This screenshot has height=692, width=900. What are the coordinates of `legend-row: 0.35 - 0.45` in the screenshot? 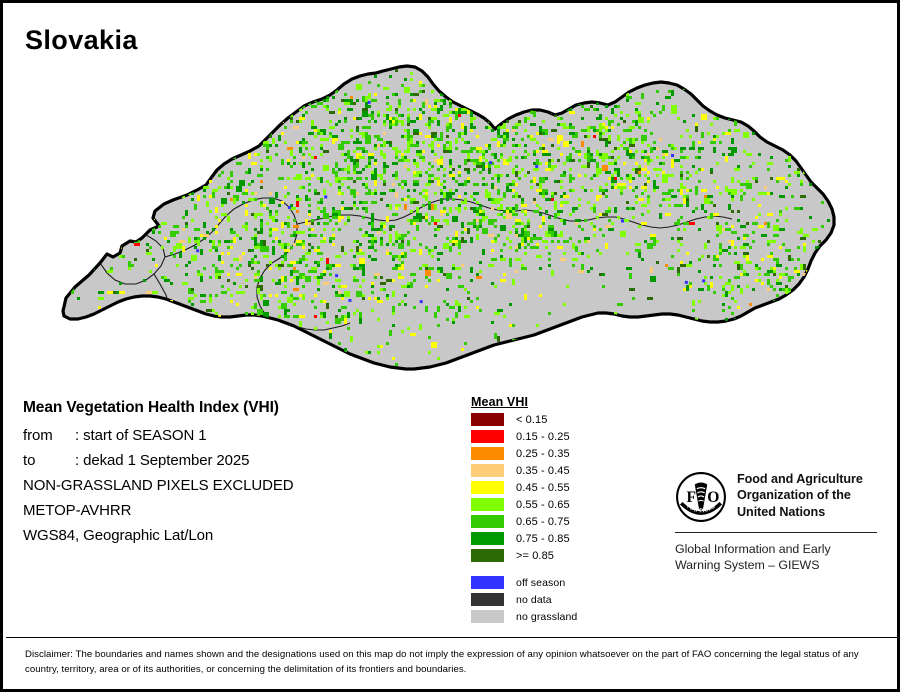 It's located at (563, 470).